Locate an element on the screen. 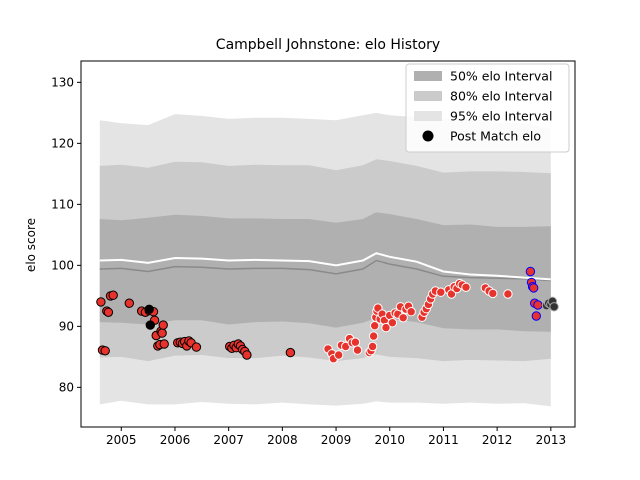  y-tick-label: 80 is located at coordinates (66, 387).